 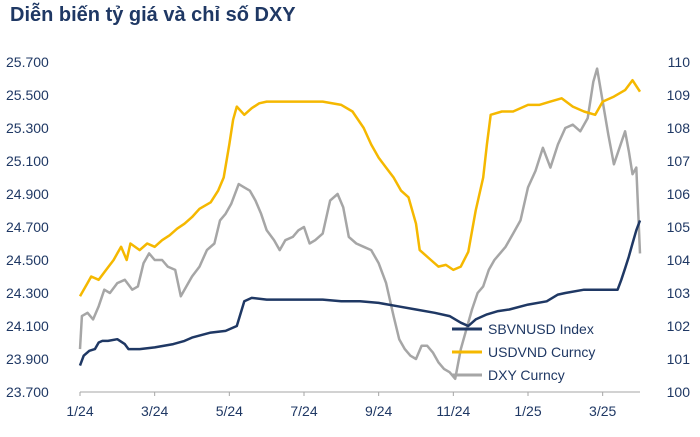 I want to click on chart-title: Diễn biến tỷ giá và chỉ số DXY, so click(x=153, y=15).